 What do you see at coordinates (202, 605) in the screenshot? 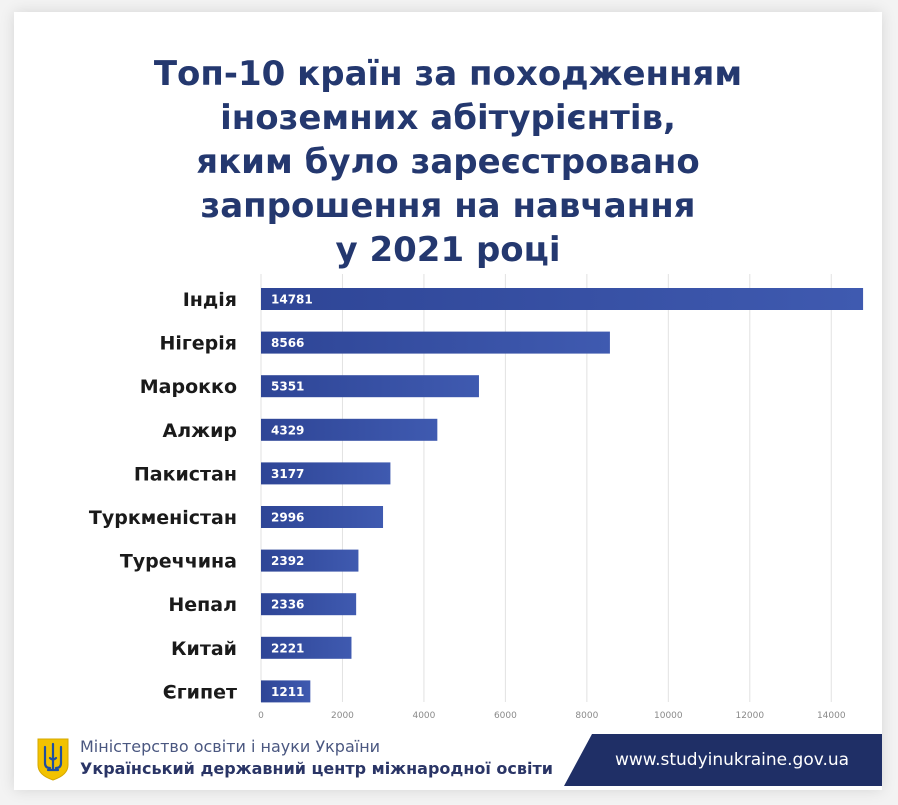
I see `category-label: Непал` at bounding box center [202, 605].